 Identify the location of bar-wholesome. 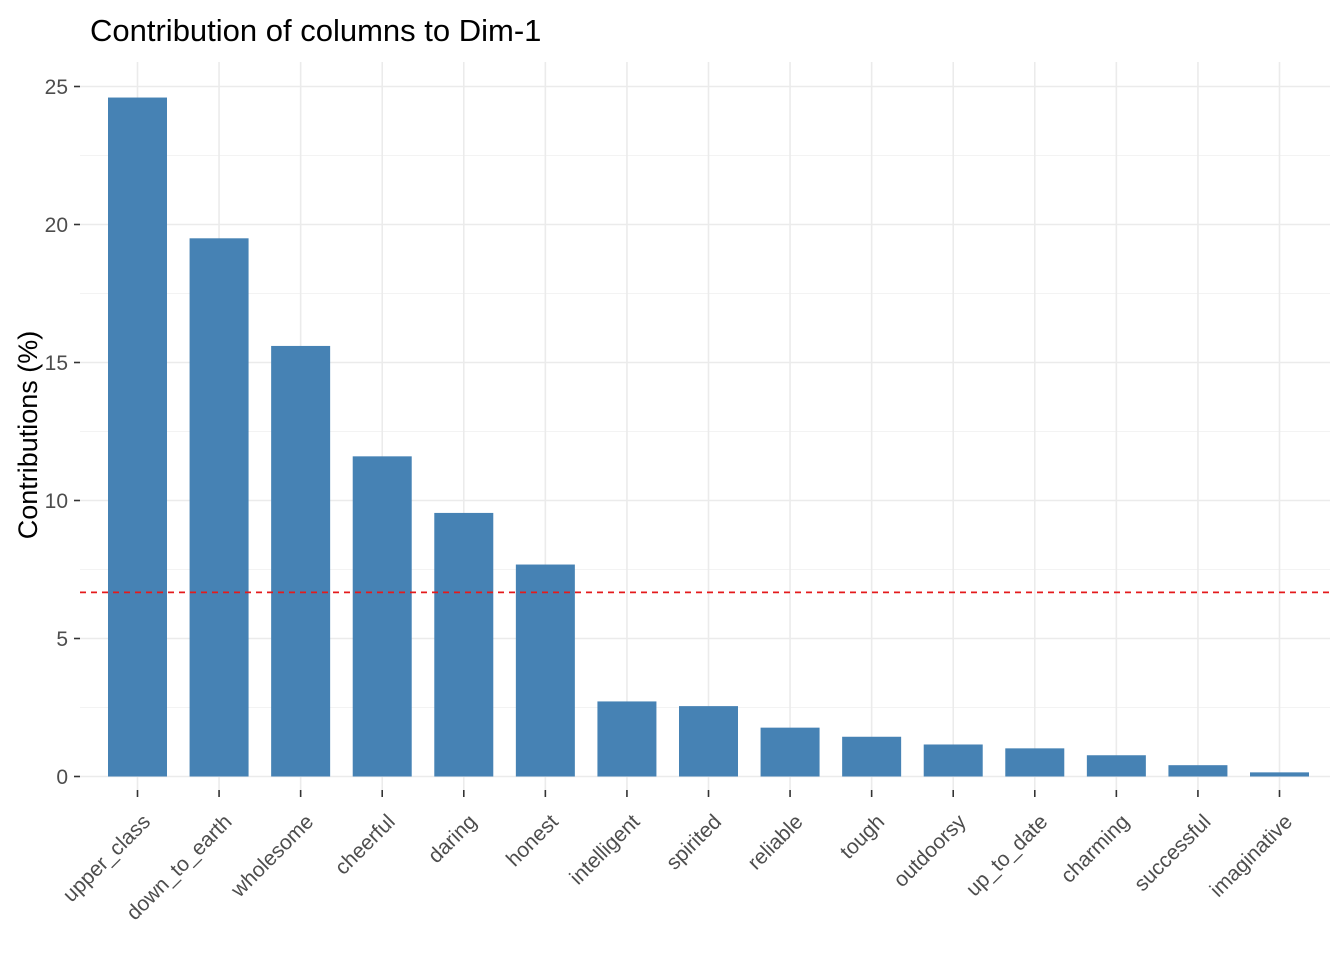
(301, 561).